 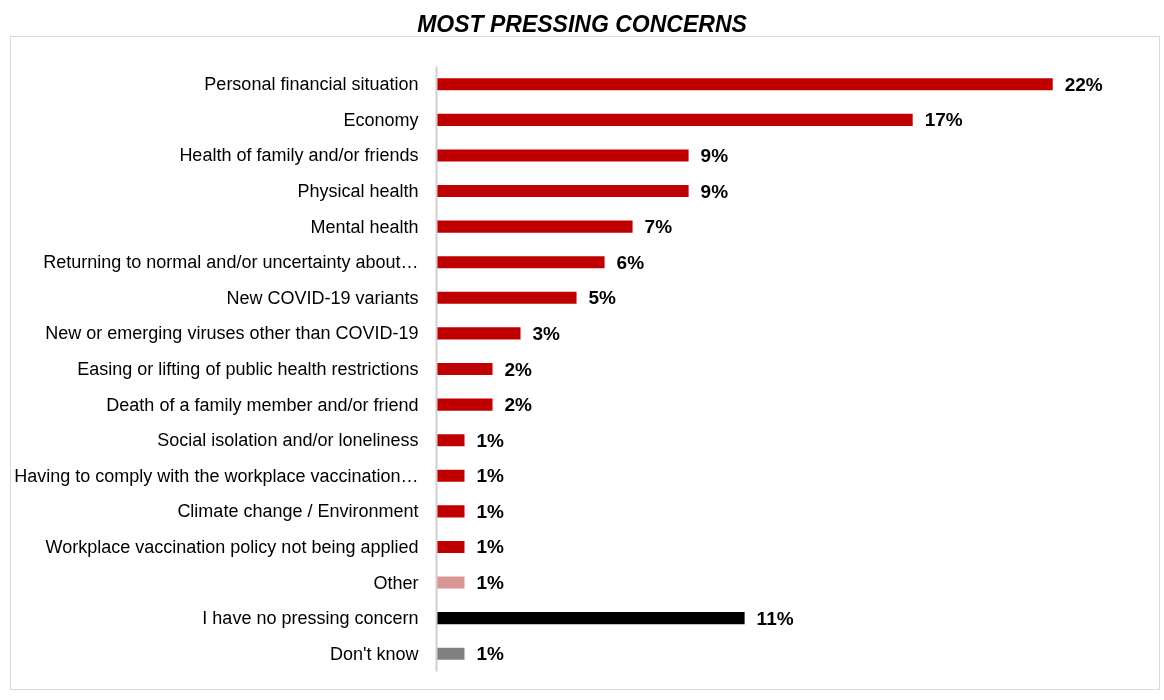 I want to click on y-tick-label: Workplace vaccination policy not being applied, so click(x=232, y=546).